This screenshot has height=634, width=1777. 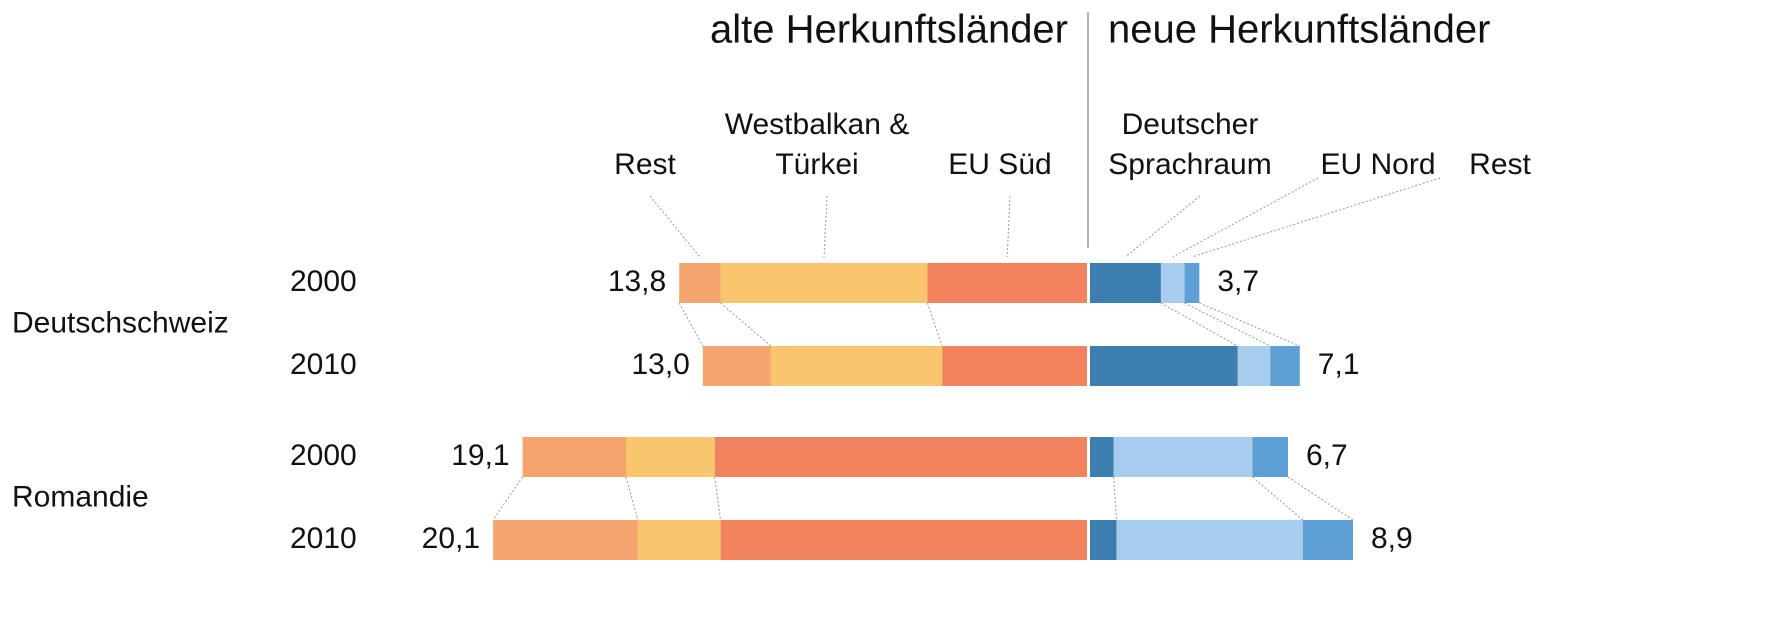 I want to click on total-label: 7,1, so click(x=1339, y=364).